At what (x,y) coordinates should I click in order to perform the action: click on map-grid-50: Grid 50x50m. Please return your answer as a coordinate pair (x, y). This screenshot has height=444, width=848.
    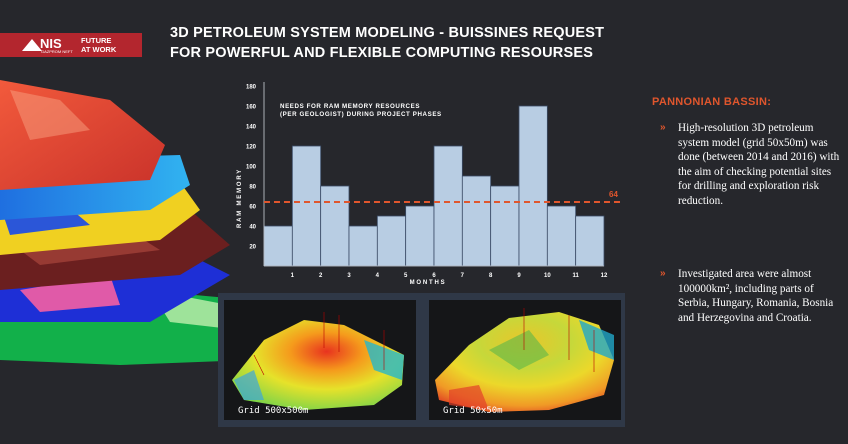
    Looking at the image, I should click on (525, 360).